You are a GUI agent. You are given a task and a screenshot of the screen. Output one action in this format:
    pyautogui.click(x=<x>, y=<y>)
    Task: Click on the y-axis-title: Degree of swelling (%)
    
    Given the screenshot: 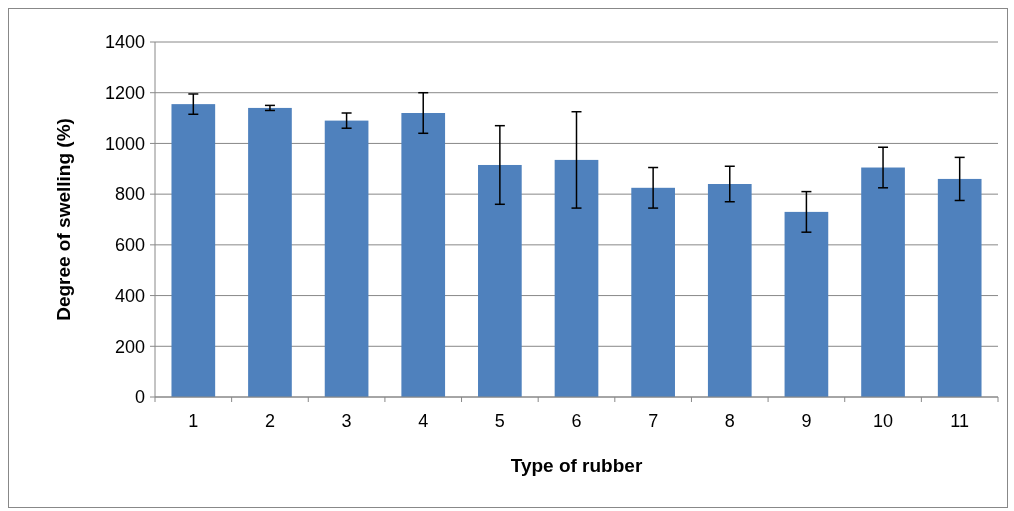 What is the action you would take?
    pyautogui.click(x=63, y=219)
    